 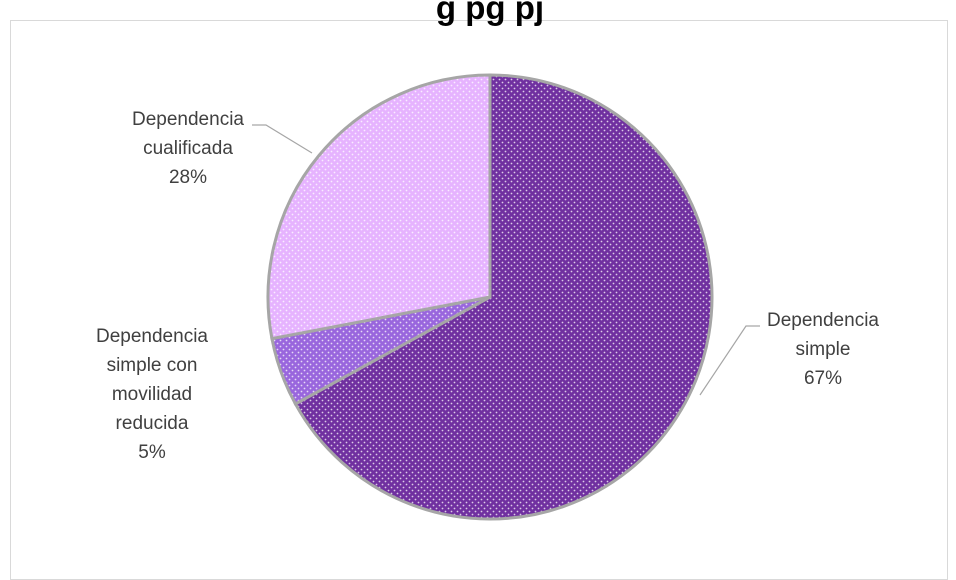 I want to click on slice-label-line: movilidad, so click(x=152, y=394).